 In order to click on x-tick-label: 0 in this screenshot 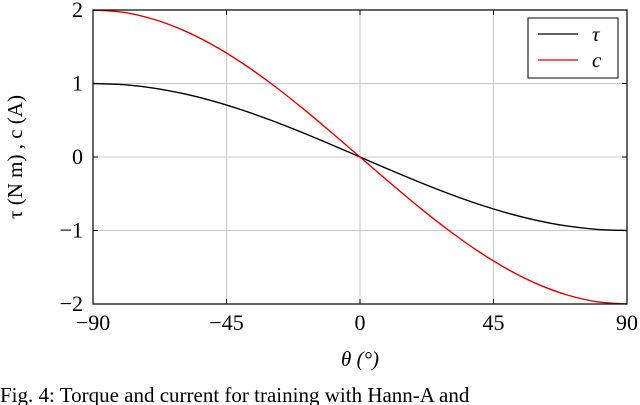, I will do `click(360, 322)`.